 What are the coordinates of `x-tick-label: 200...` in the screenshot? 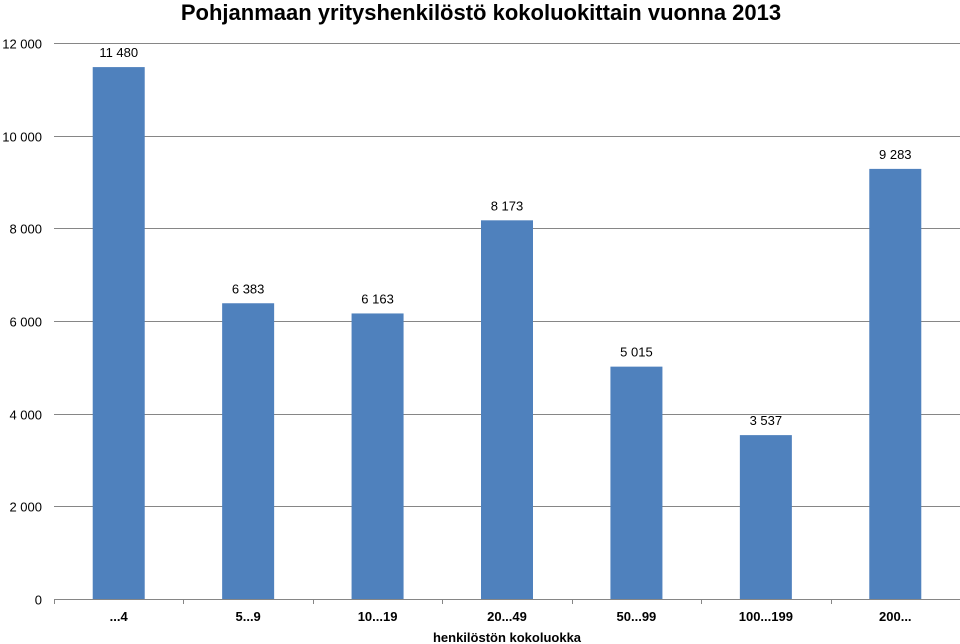 It's located at (895, 616).